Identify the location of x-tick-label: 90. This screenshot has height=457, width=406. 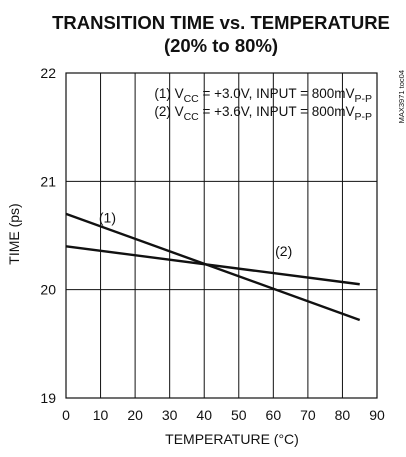
(377, 415).